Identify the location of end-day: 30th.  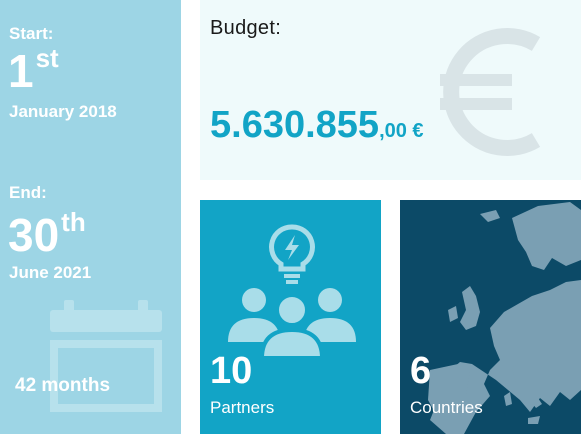
(47, 235).